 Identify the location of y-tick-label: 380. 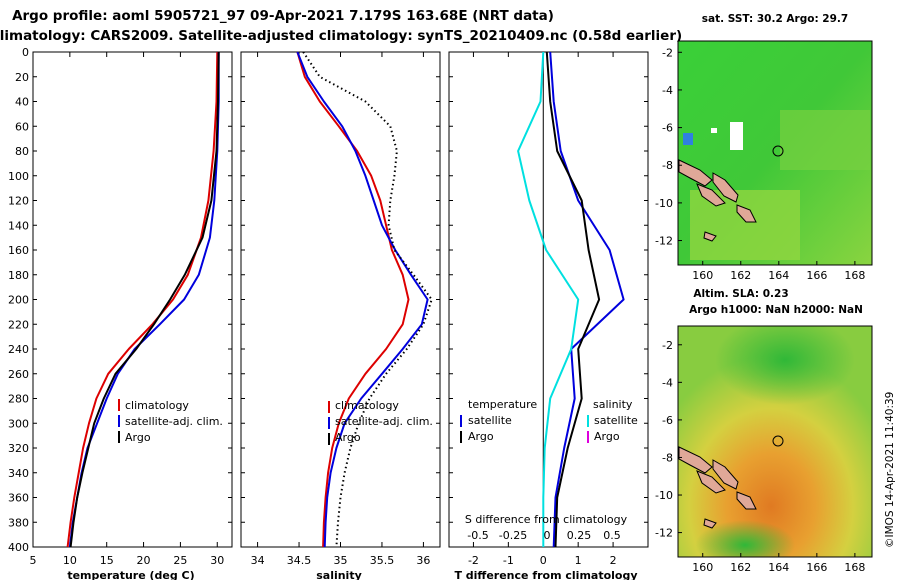
(18, 522).